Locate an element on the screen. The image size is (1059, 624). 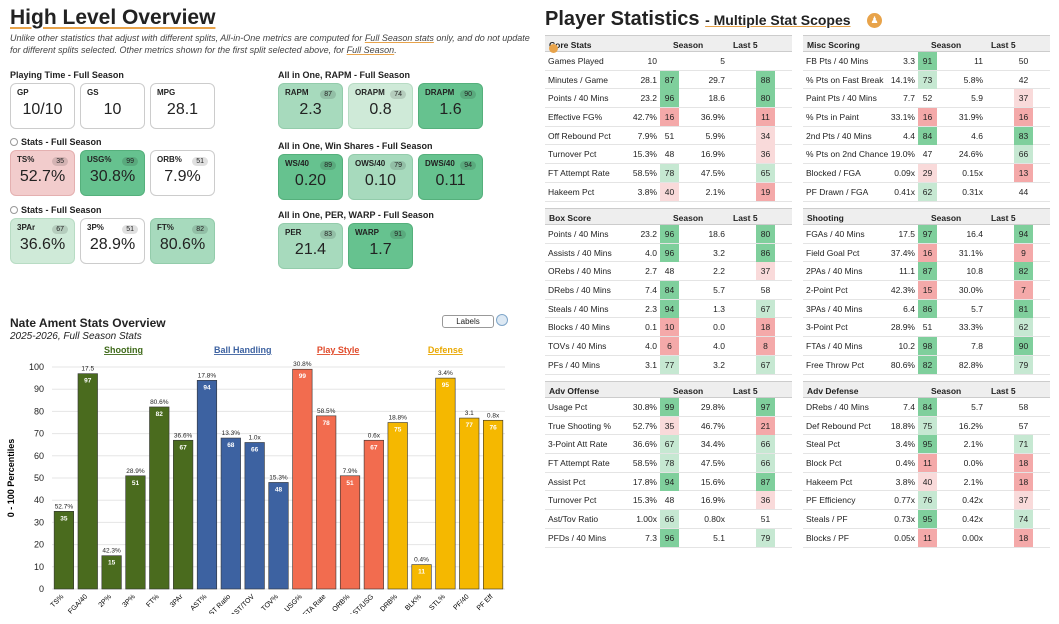
last5-value: 5.7 is located at coordinates (977, 308).